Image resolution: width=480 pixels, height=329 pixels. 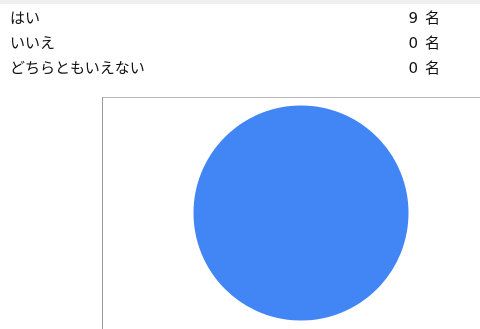 What do you see at coordinates (25, 18) in the screenshot?
I see `answer-label: はい` at bounding box center [25, 18].